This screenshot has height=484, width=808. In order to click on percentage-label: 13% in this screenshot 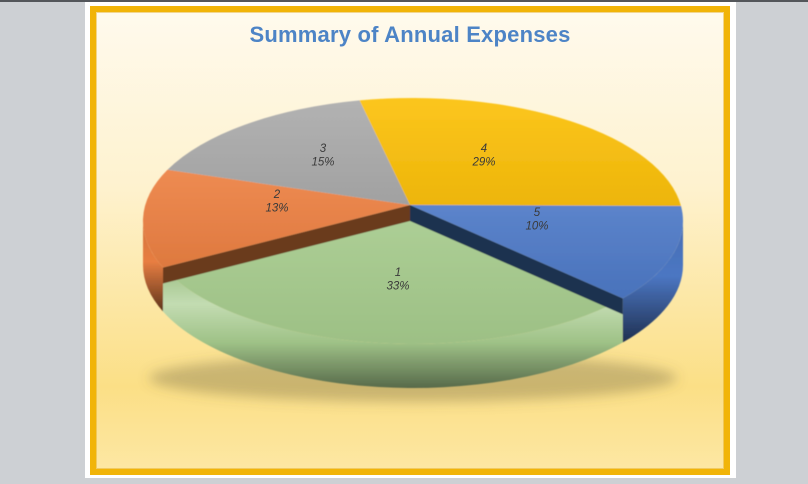, I will do `click(276, 209)`.